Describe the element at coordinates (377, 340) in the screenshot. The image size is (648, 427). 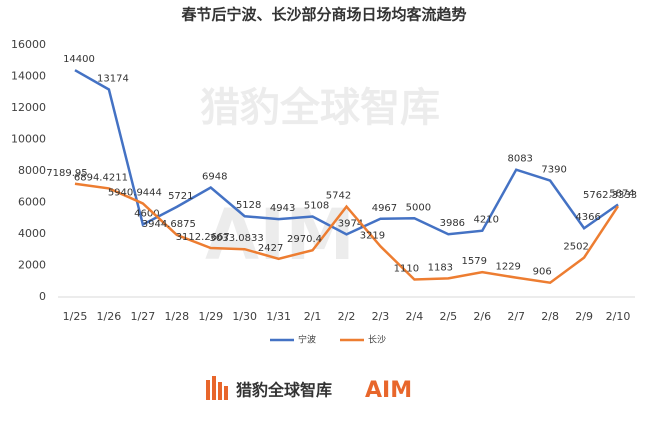
I see `legend-label: 长沙` at that location.